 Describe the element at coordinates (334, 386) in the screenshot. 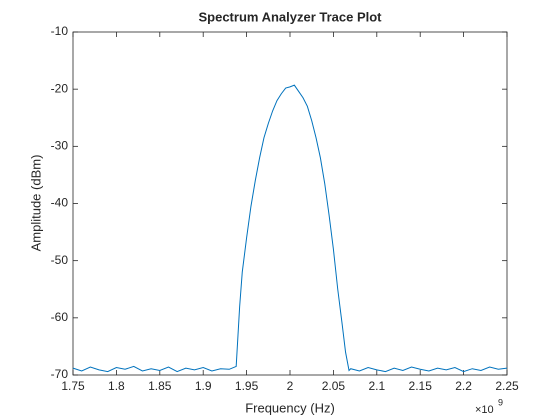

I see `x-tick-label: 2.05` at that location.